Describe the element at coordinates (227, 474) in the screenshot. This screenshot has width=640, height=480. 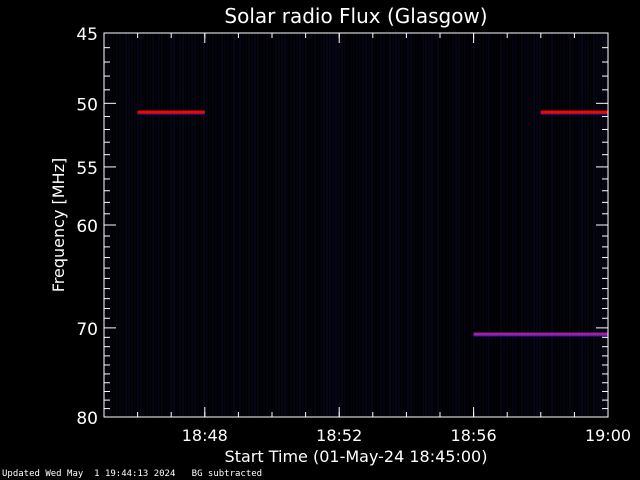
I see `bg-subtracted-note: BG subtracted` at that location.